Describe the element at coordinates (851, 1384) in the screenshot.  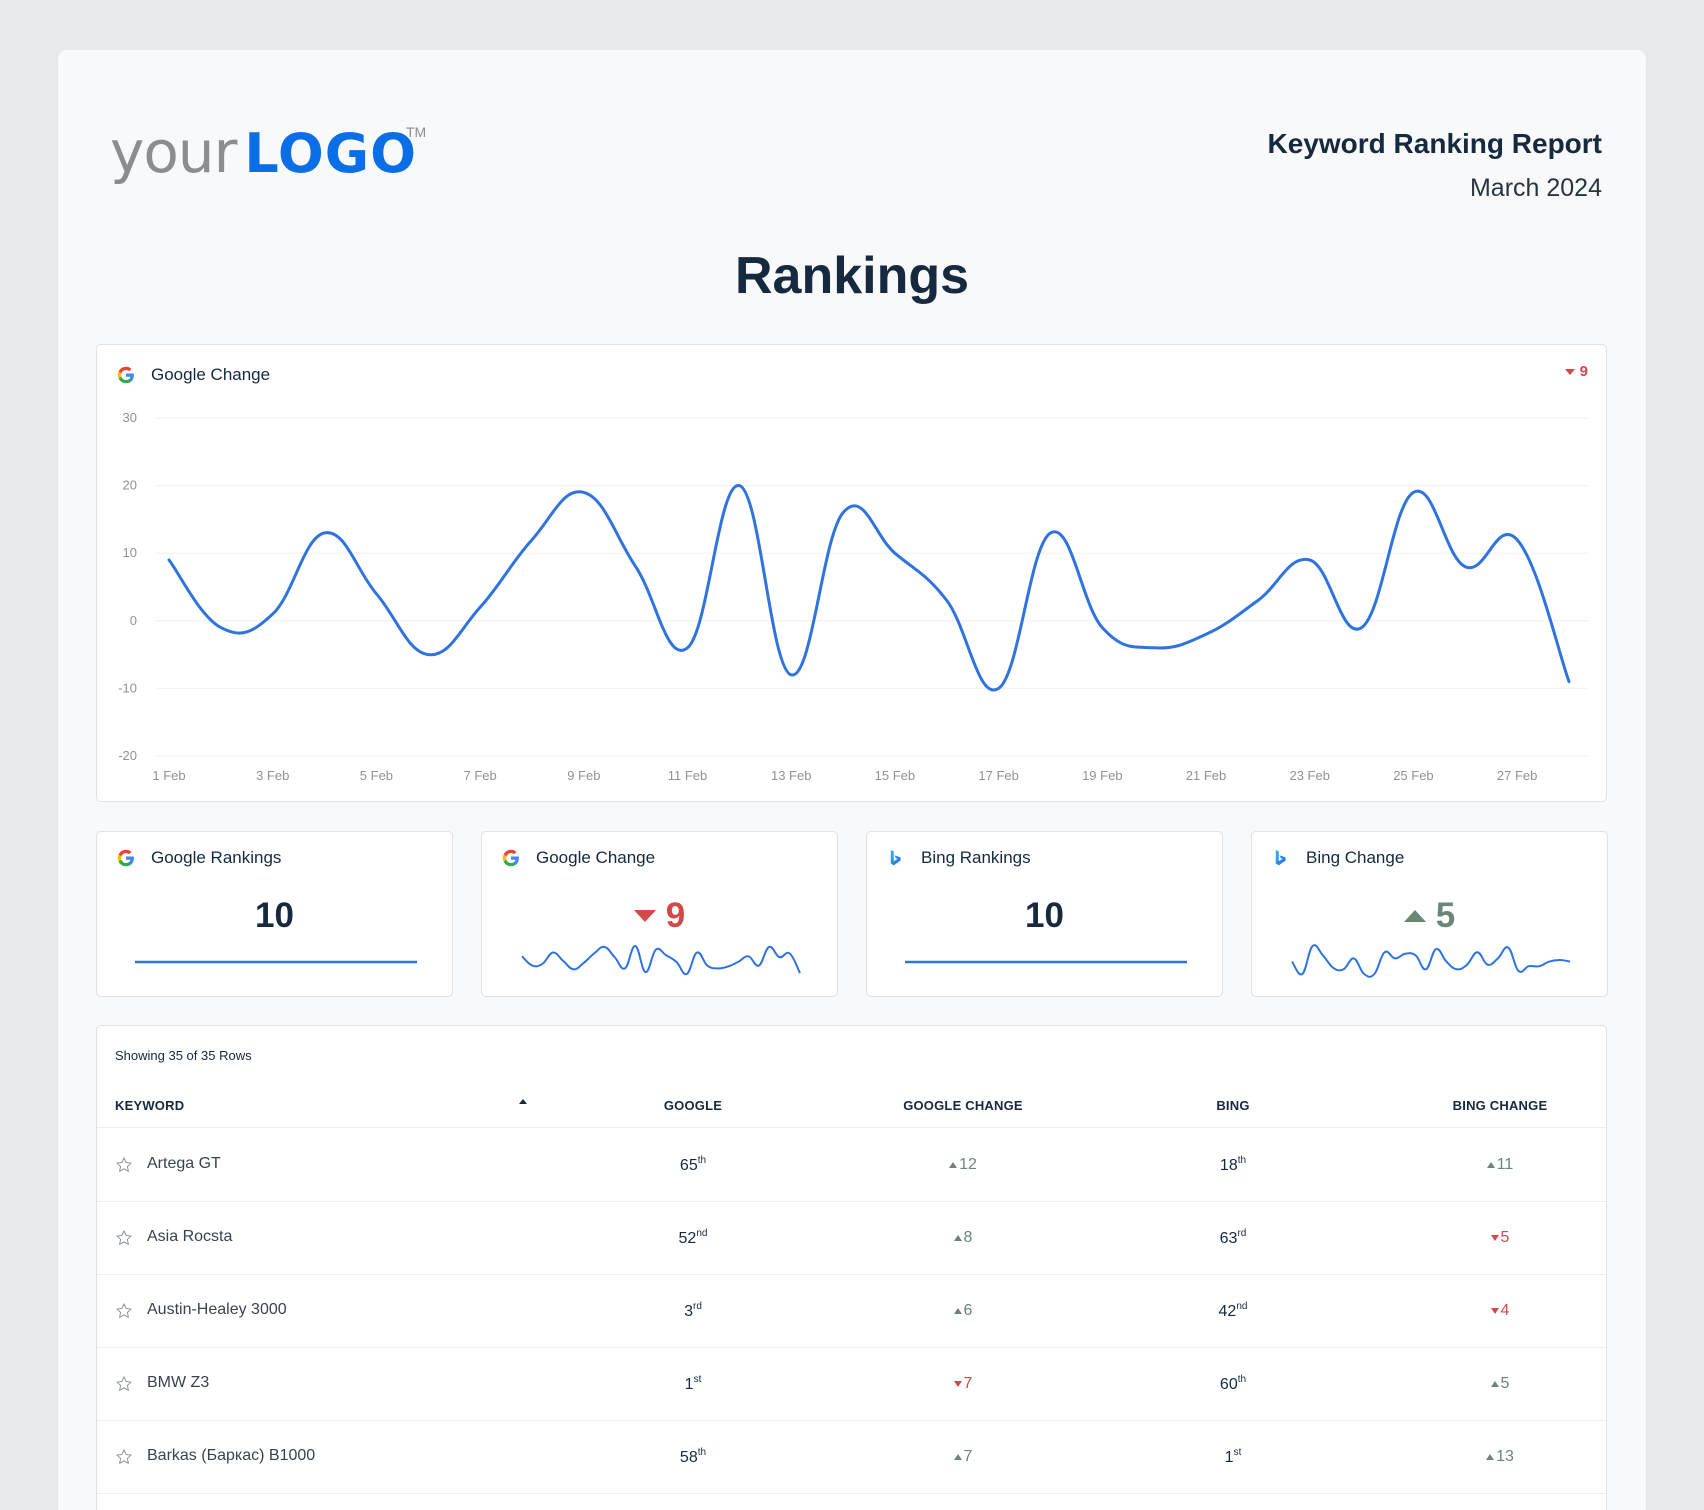
I see `table-row: BMW Z3 1st 7 60th 5` at that location.